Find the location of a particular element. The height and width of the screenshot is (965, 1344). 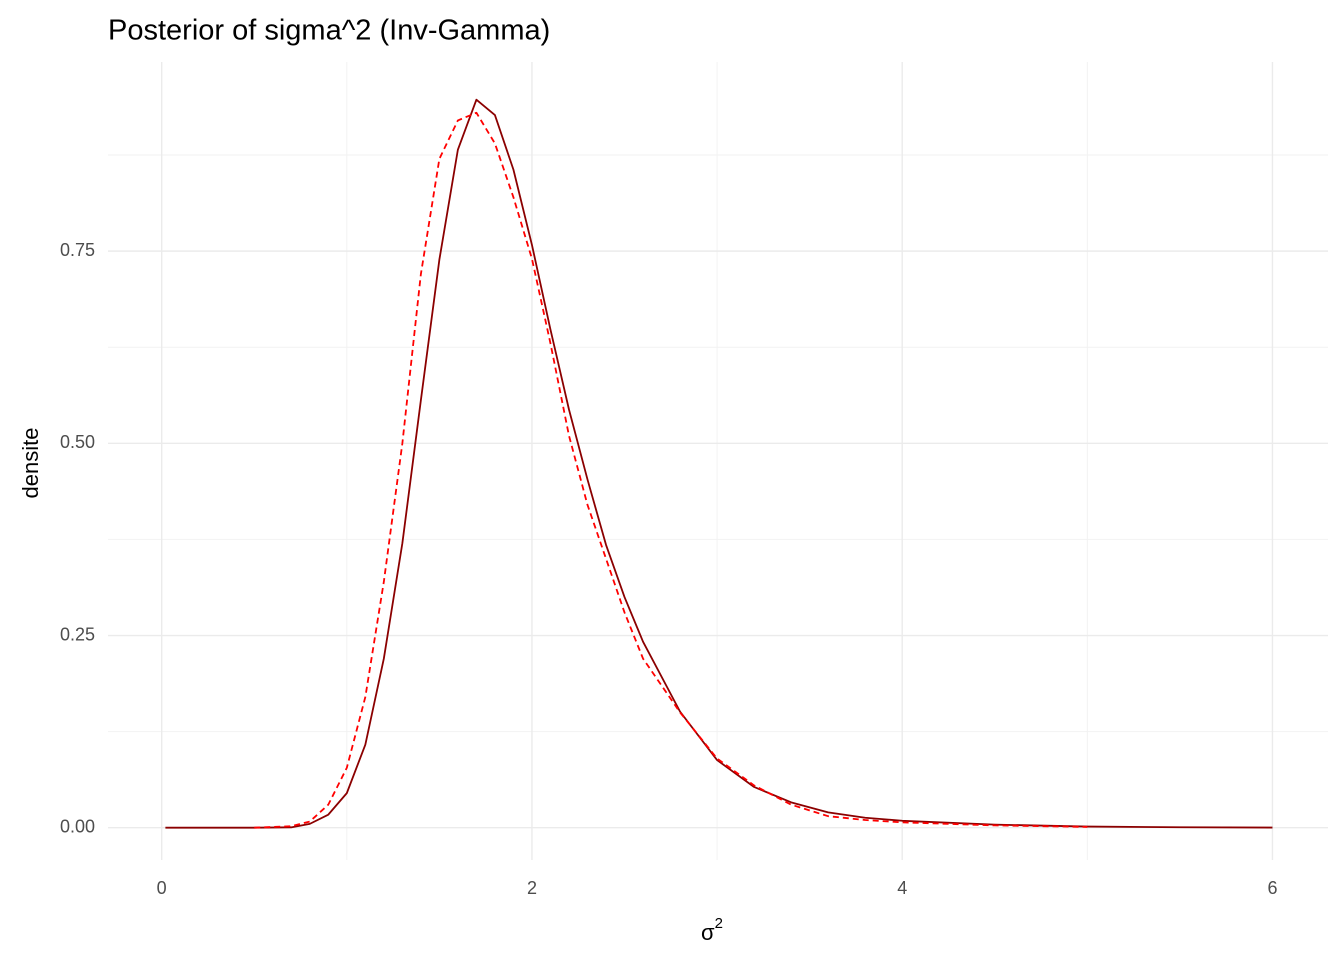

x-tick-label: 2 is located at coordinates (532, 888).